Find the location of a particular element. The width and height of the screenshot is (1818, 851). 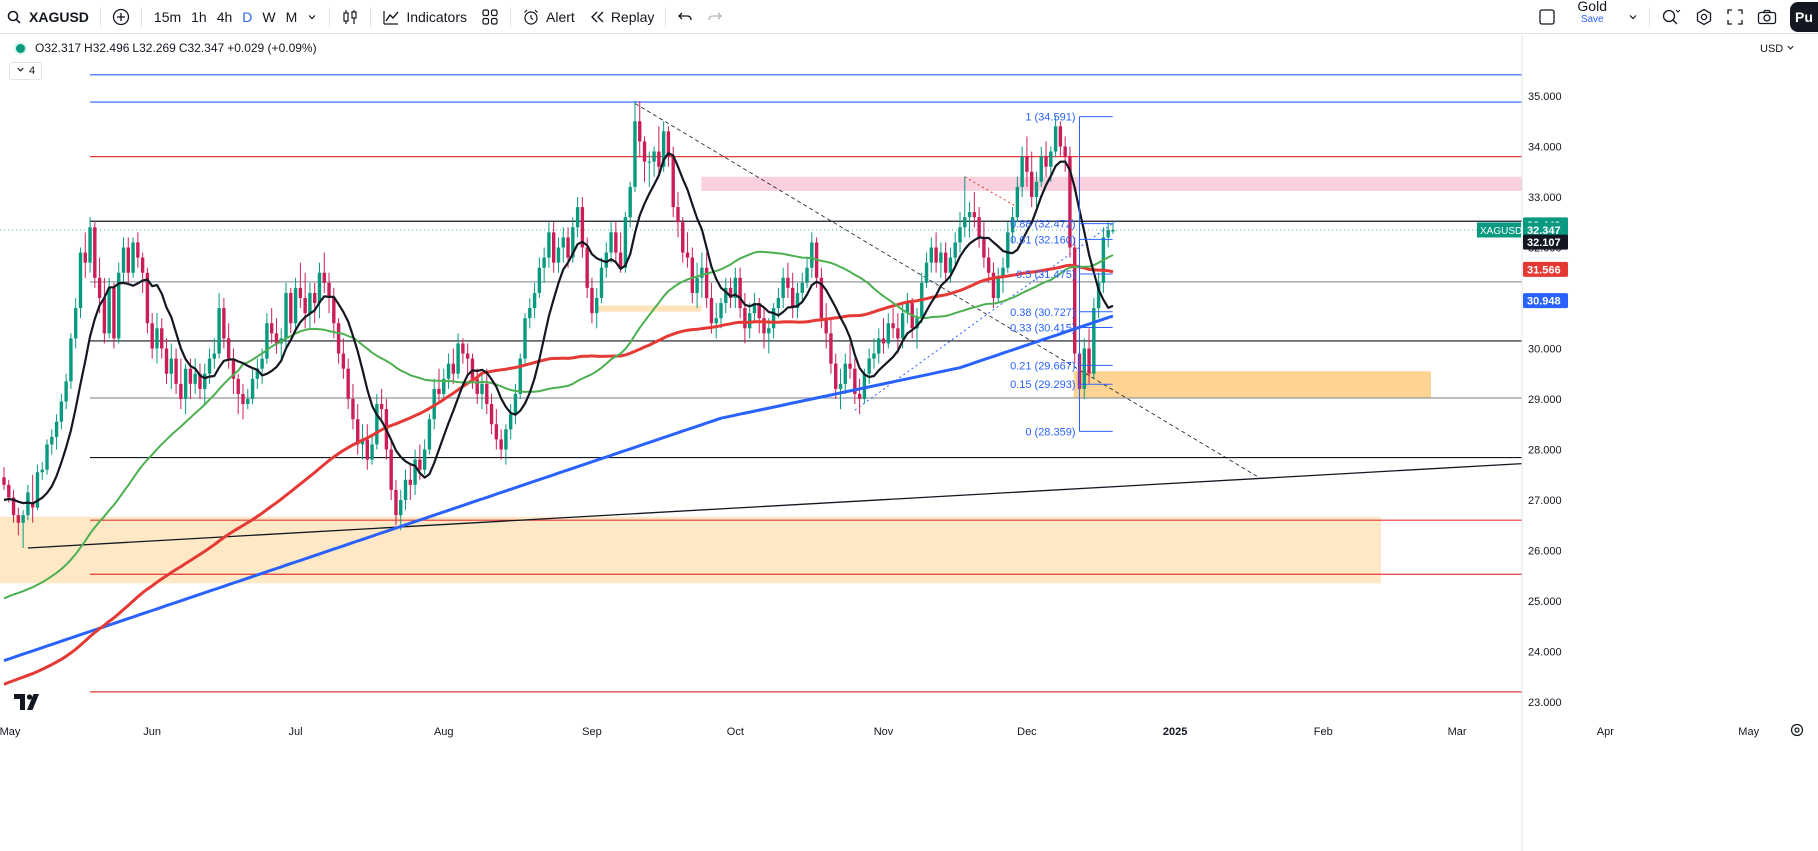

watchlist-selector: Gold Save is located at coordinates (1592, 17).